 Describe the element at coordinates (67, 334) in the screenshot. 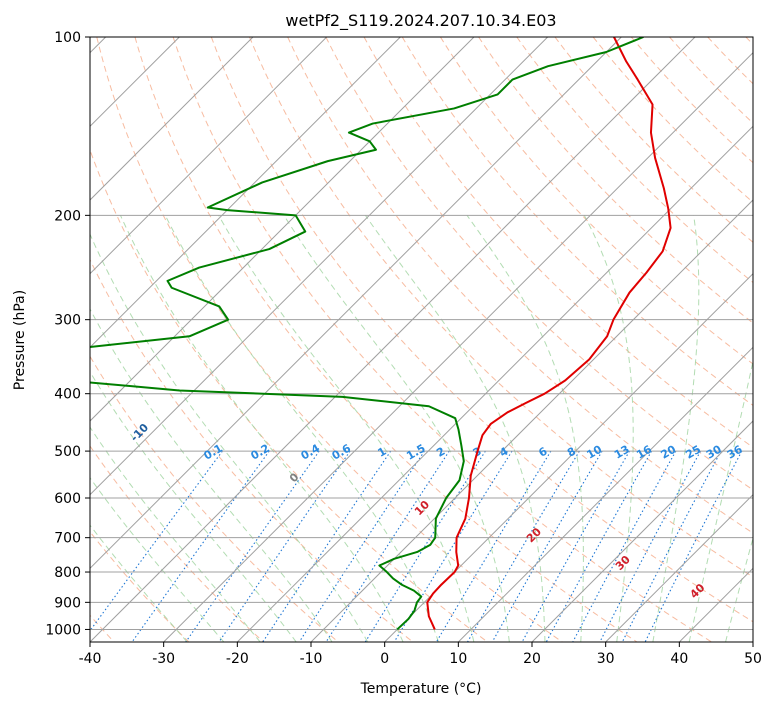

I see `y-axis: 100 200 300 400 500 600 700 800 900 1000` at that location.